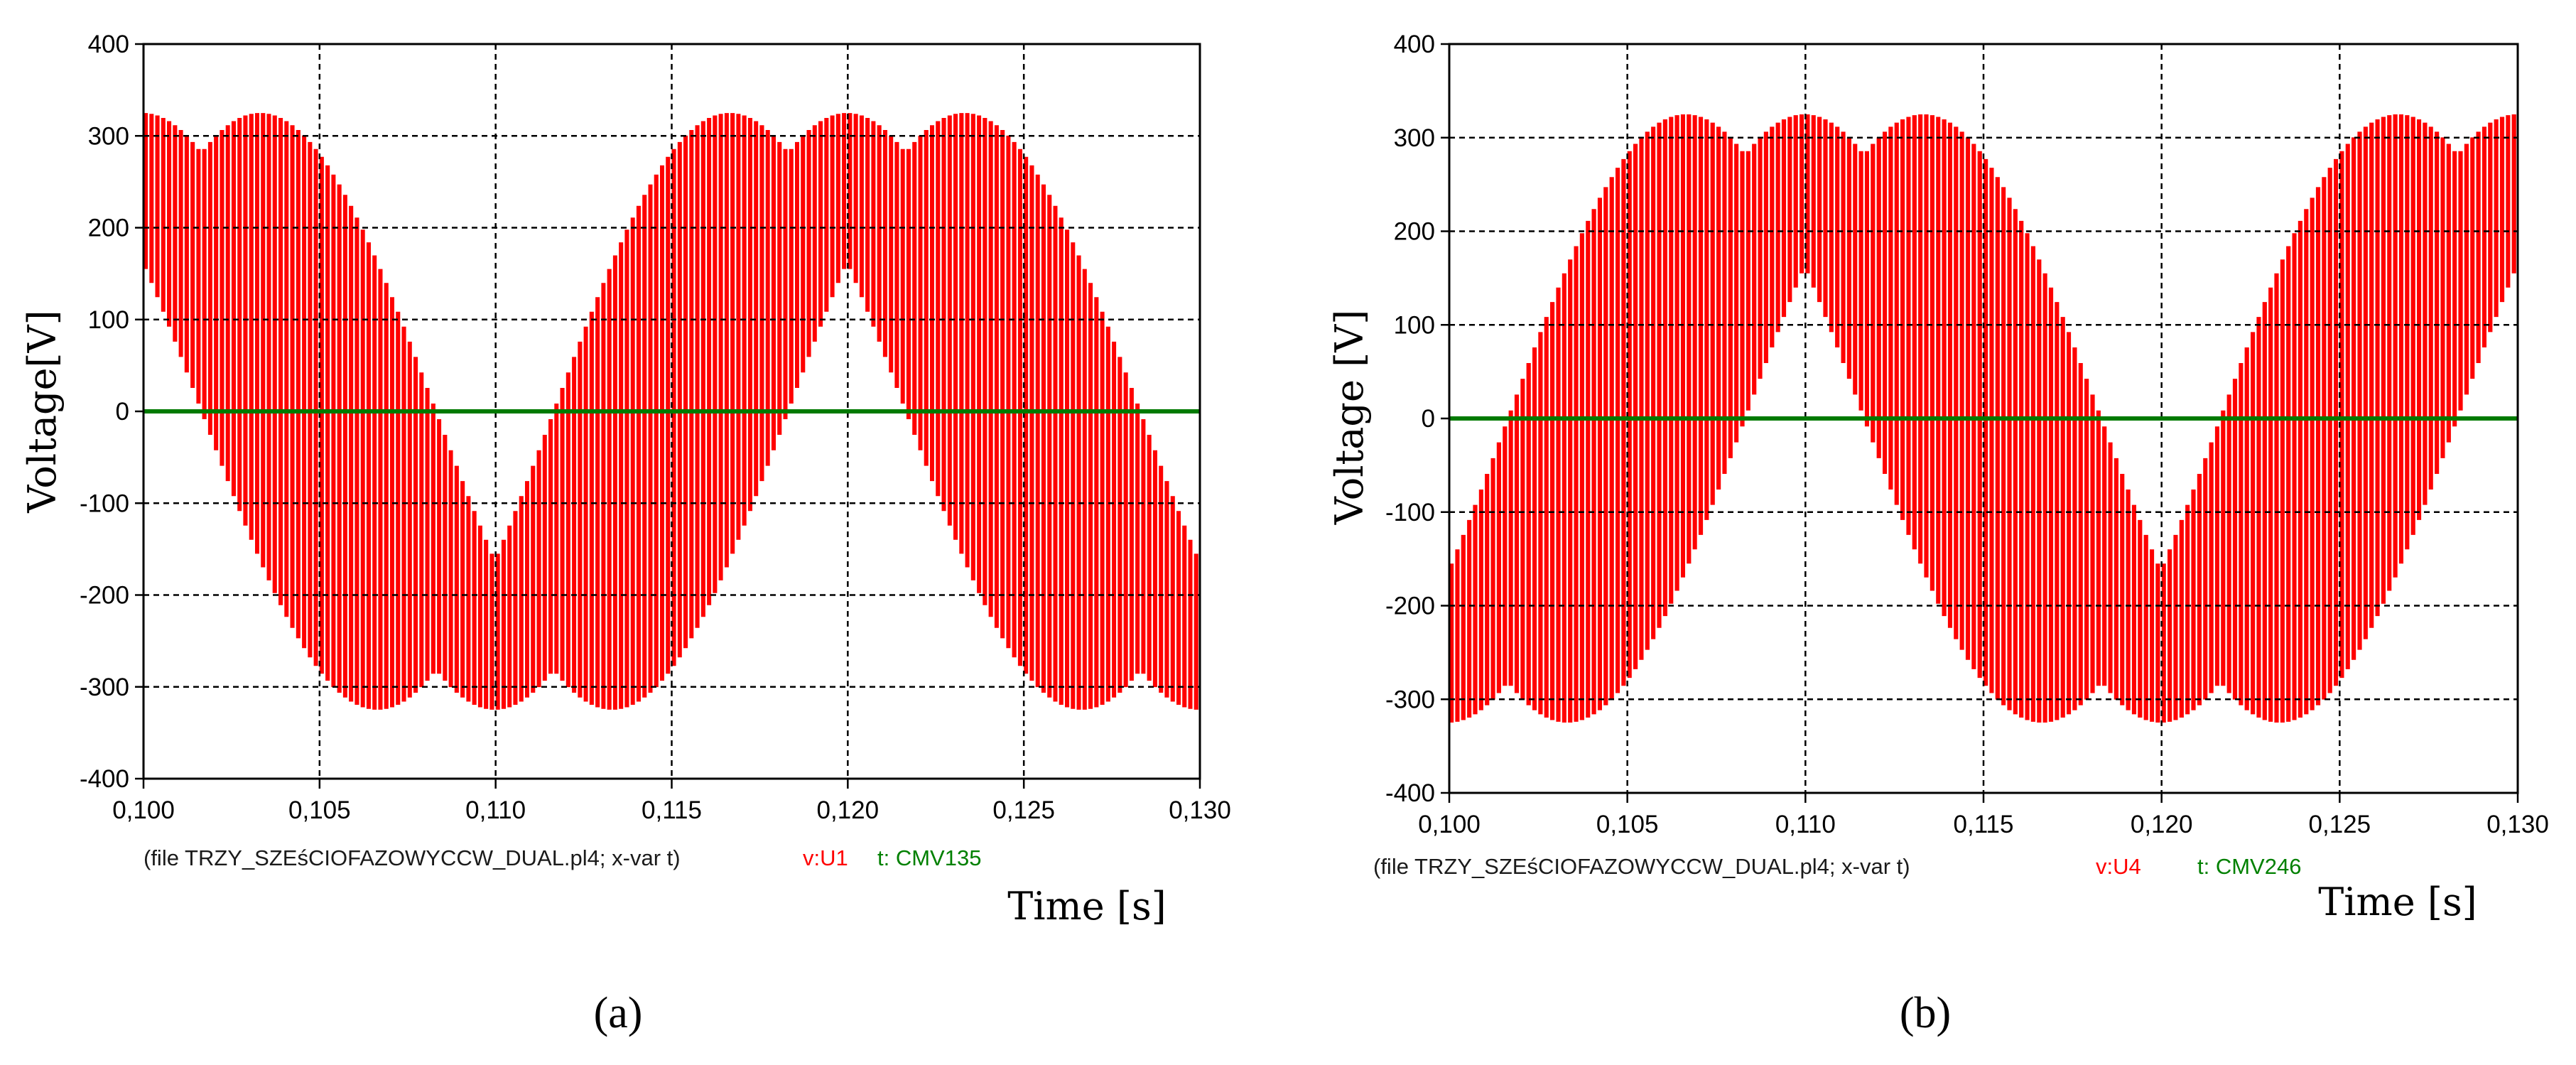  What do you see at coordinates (42, 411) in the screenshot?
I see `y-axis-title: Voltage[V]` at bounding box center [42, 411].